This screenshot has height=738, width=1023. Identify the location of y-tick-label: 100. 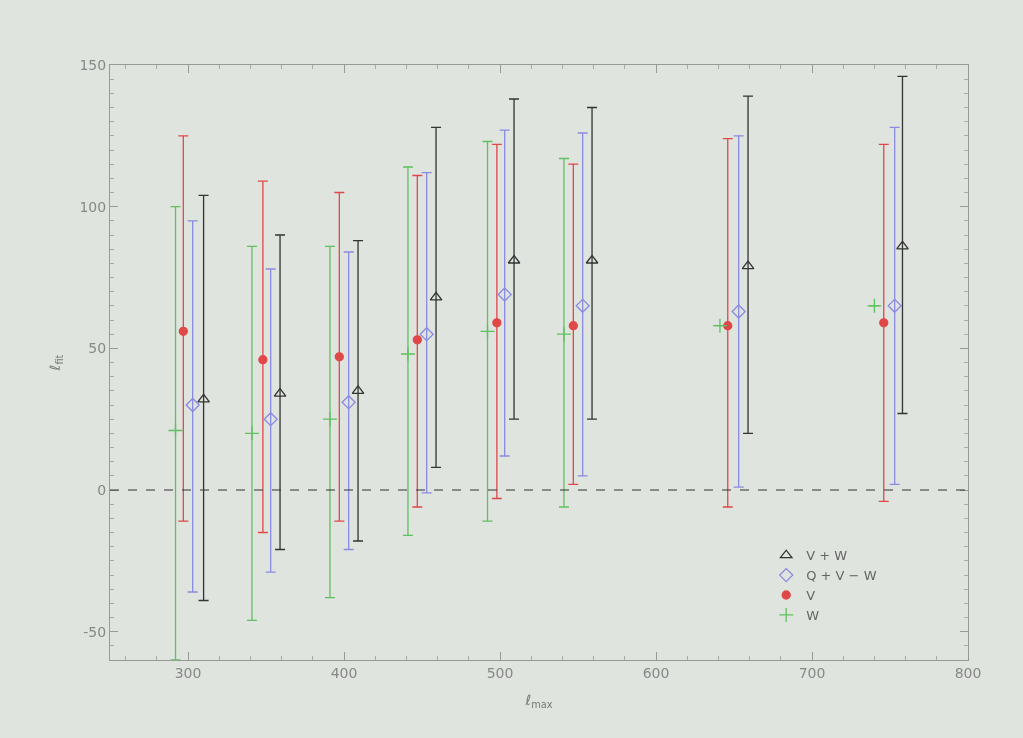
(93, 206).